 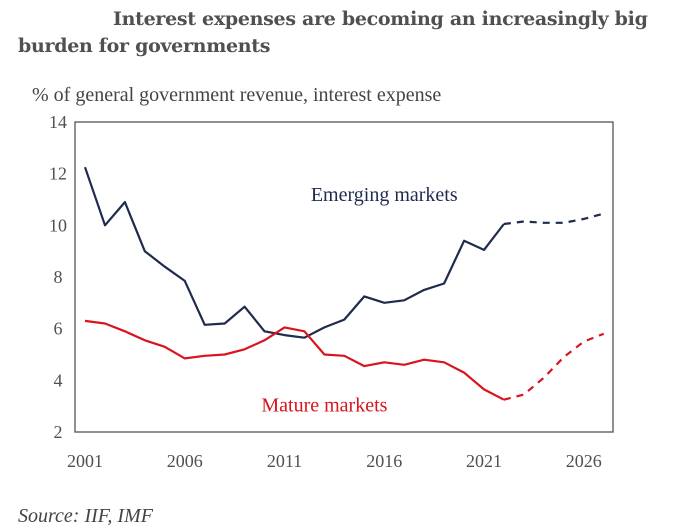 What do you see at coordinates (334, 461) in the screenshot?
I see `x-ticks: 2001 2006 2011 2016 2021 2026` at bounding box center [334, 461].